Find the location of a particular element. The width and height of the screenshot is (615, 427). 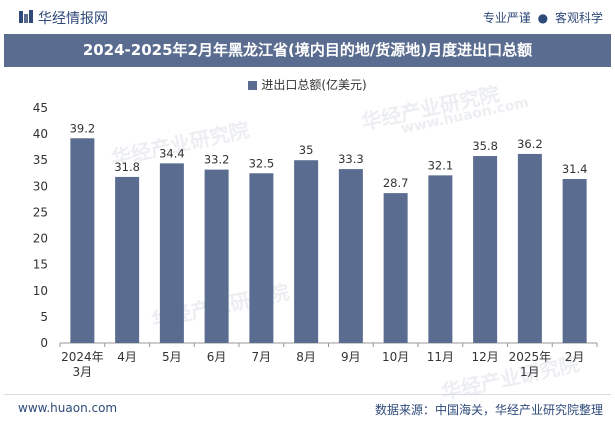

bar-value-label: 31.4 is located at coordinates (575, 169).